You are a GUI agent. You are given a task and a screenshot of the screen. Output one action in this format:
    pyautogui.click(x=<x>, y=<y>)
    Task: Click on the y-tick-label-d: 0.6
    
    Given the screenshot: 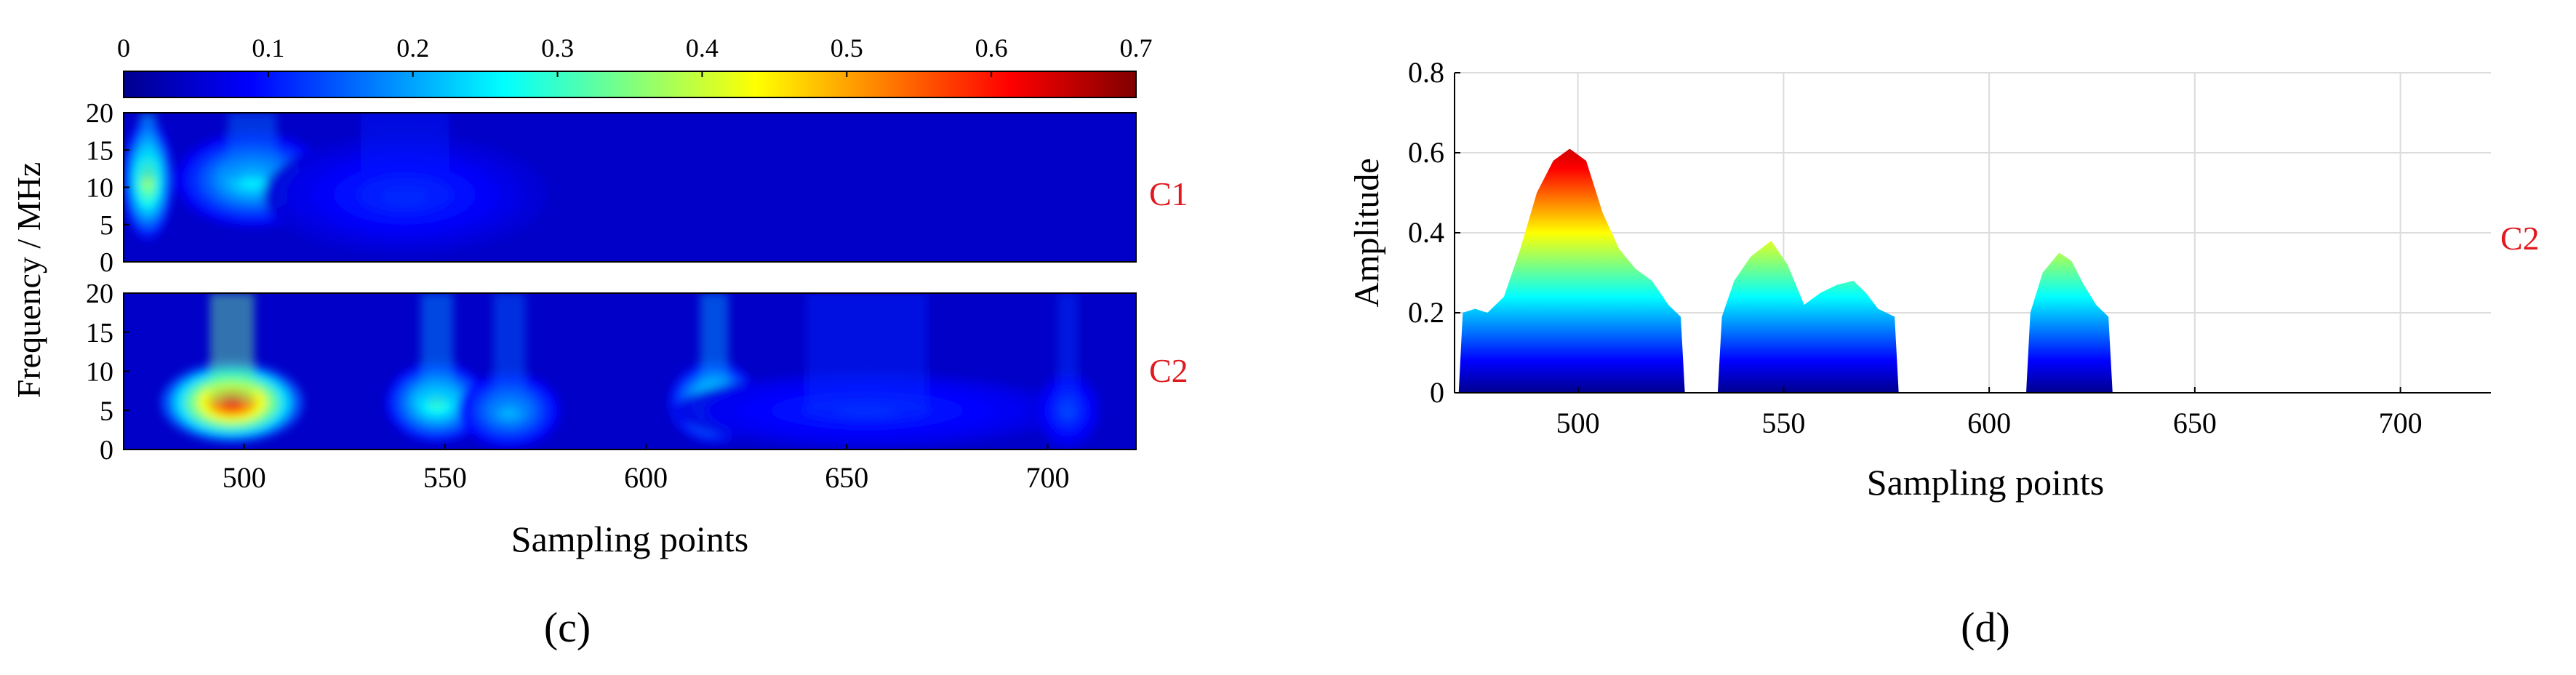 What is the action you would take?
    pyautogui.click(x=1426, y=152)
    